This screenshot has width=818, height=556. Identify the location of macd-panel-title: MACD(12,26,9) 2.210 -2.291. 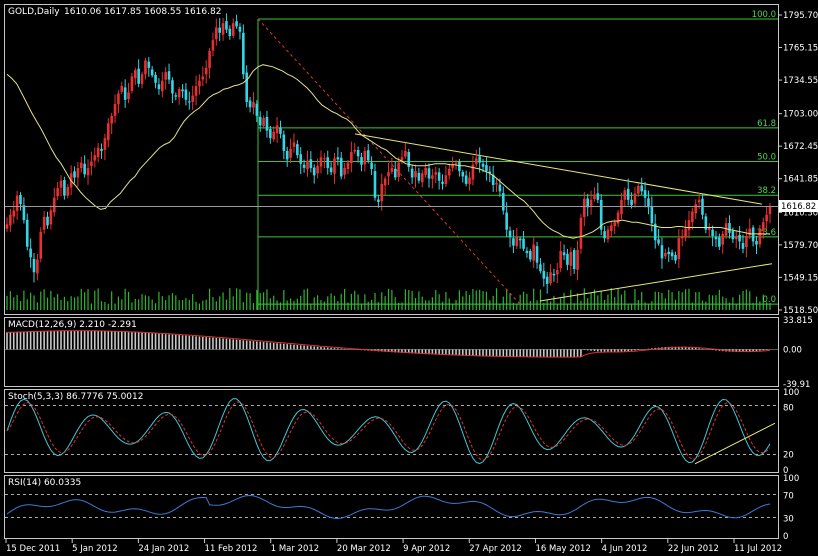
(72, 325).